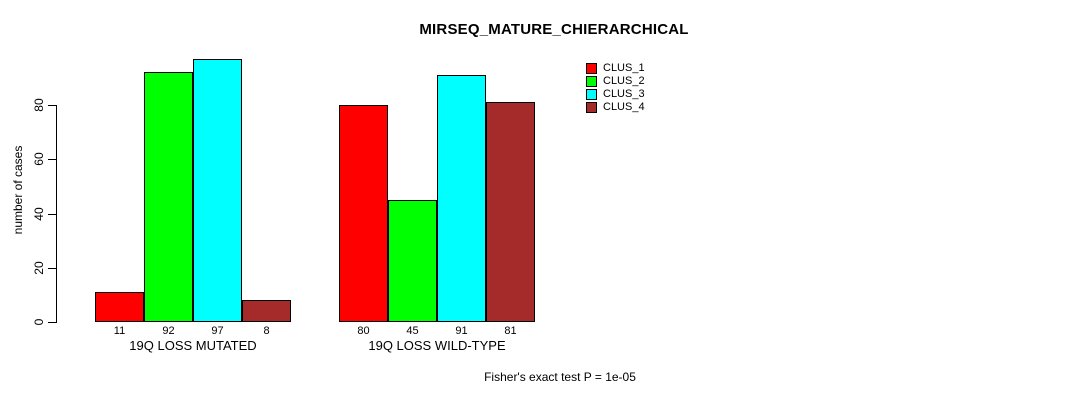 The width and height of the screenshot is (1090, 400). I want to click on y-axis-line, so click(56, 214).